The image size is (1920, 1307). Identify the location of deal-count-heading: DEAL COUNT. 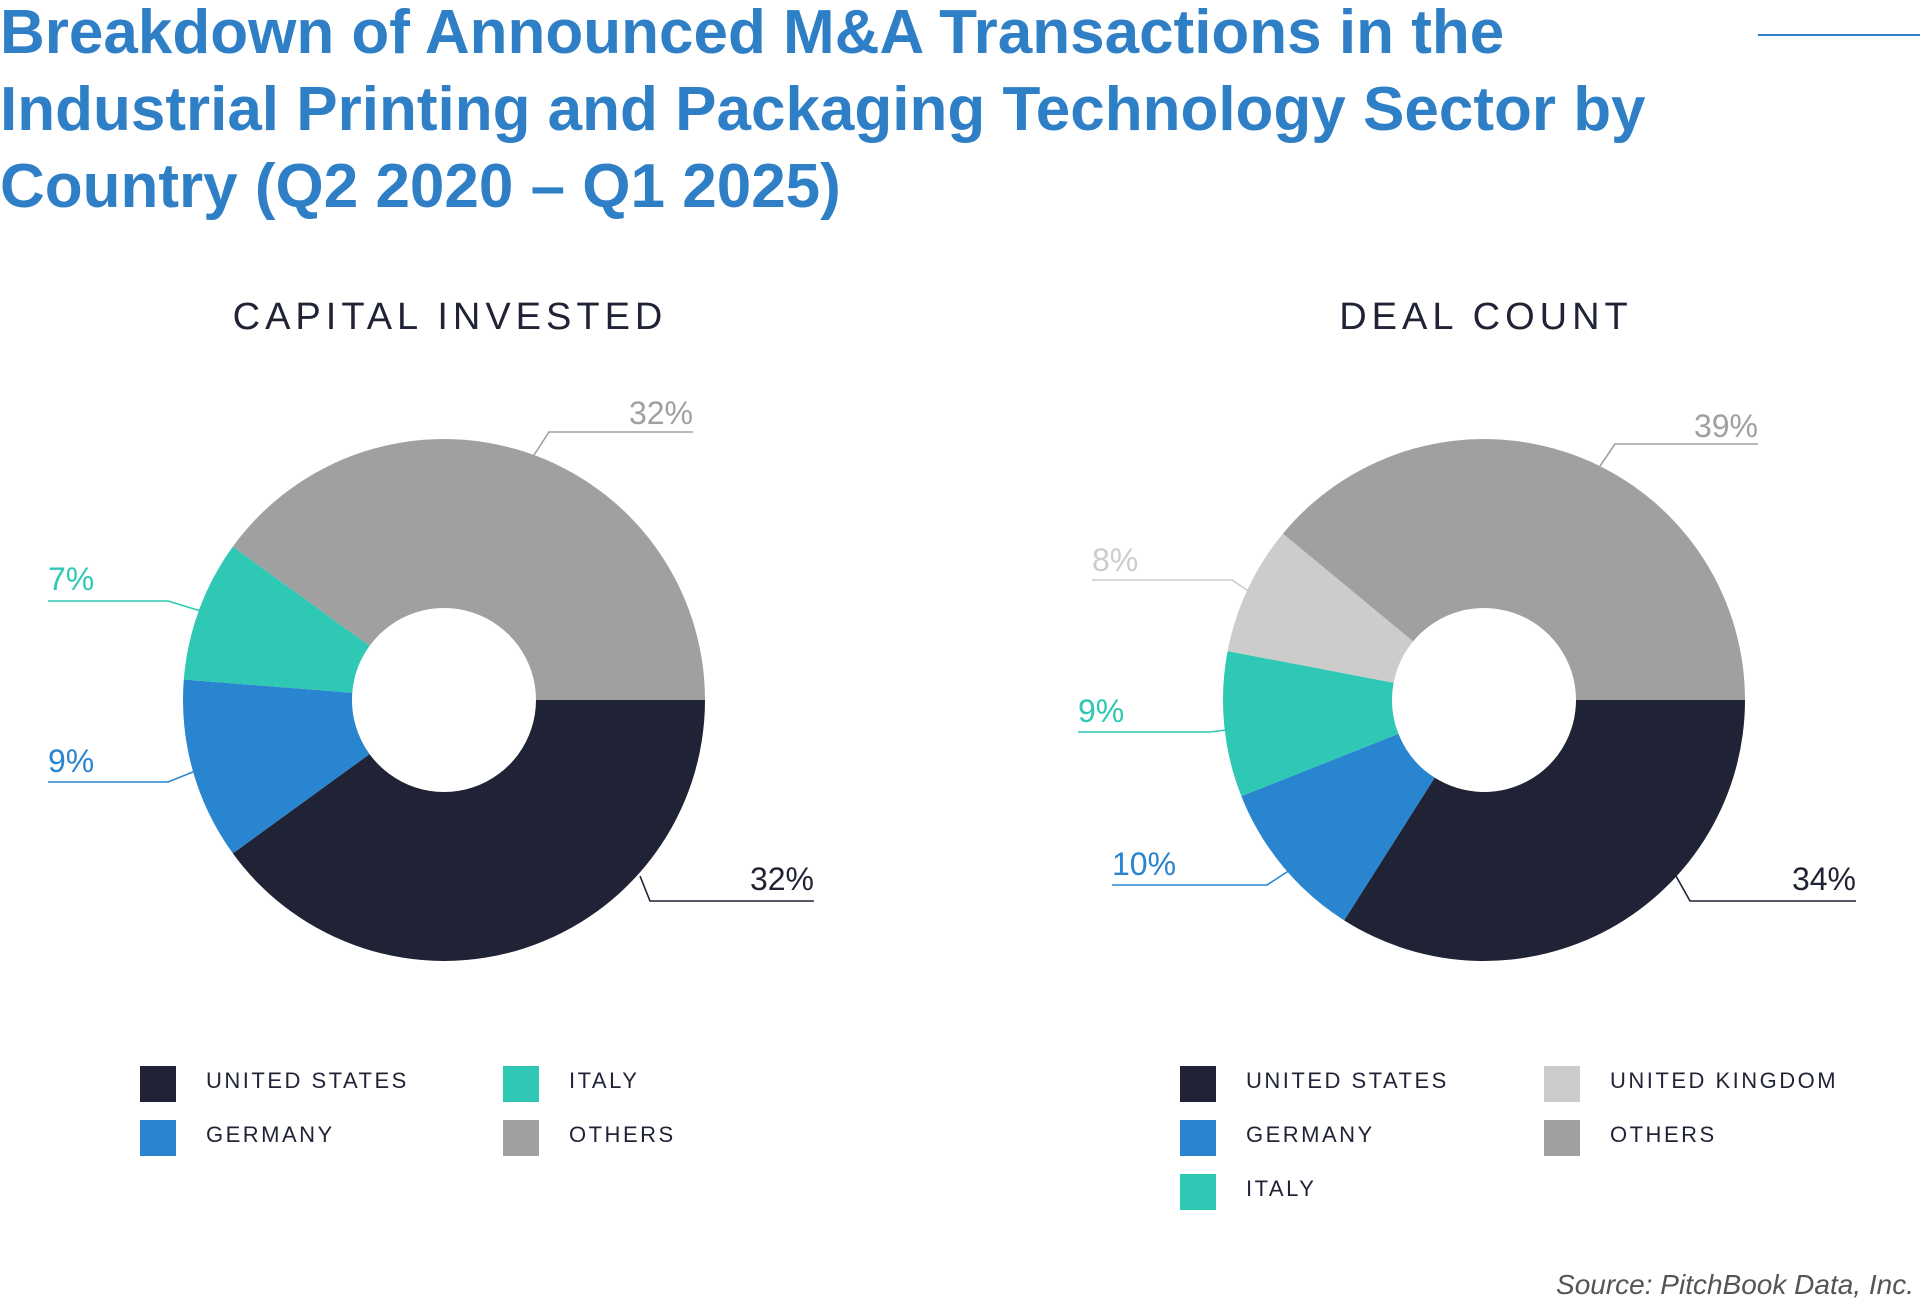
(1486, 317).